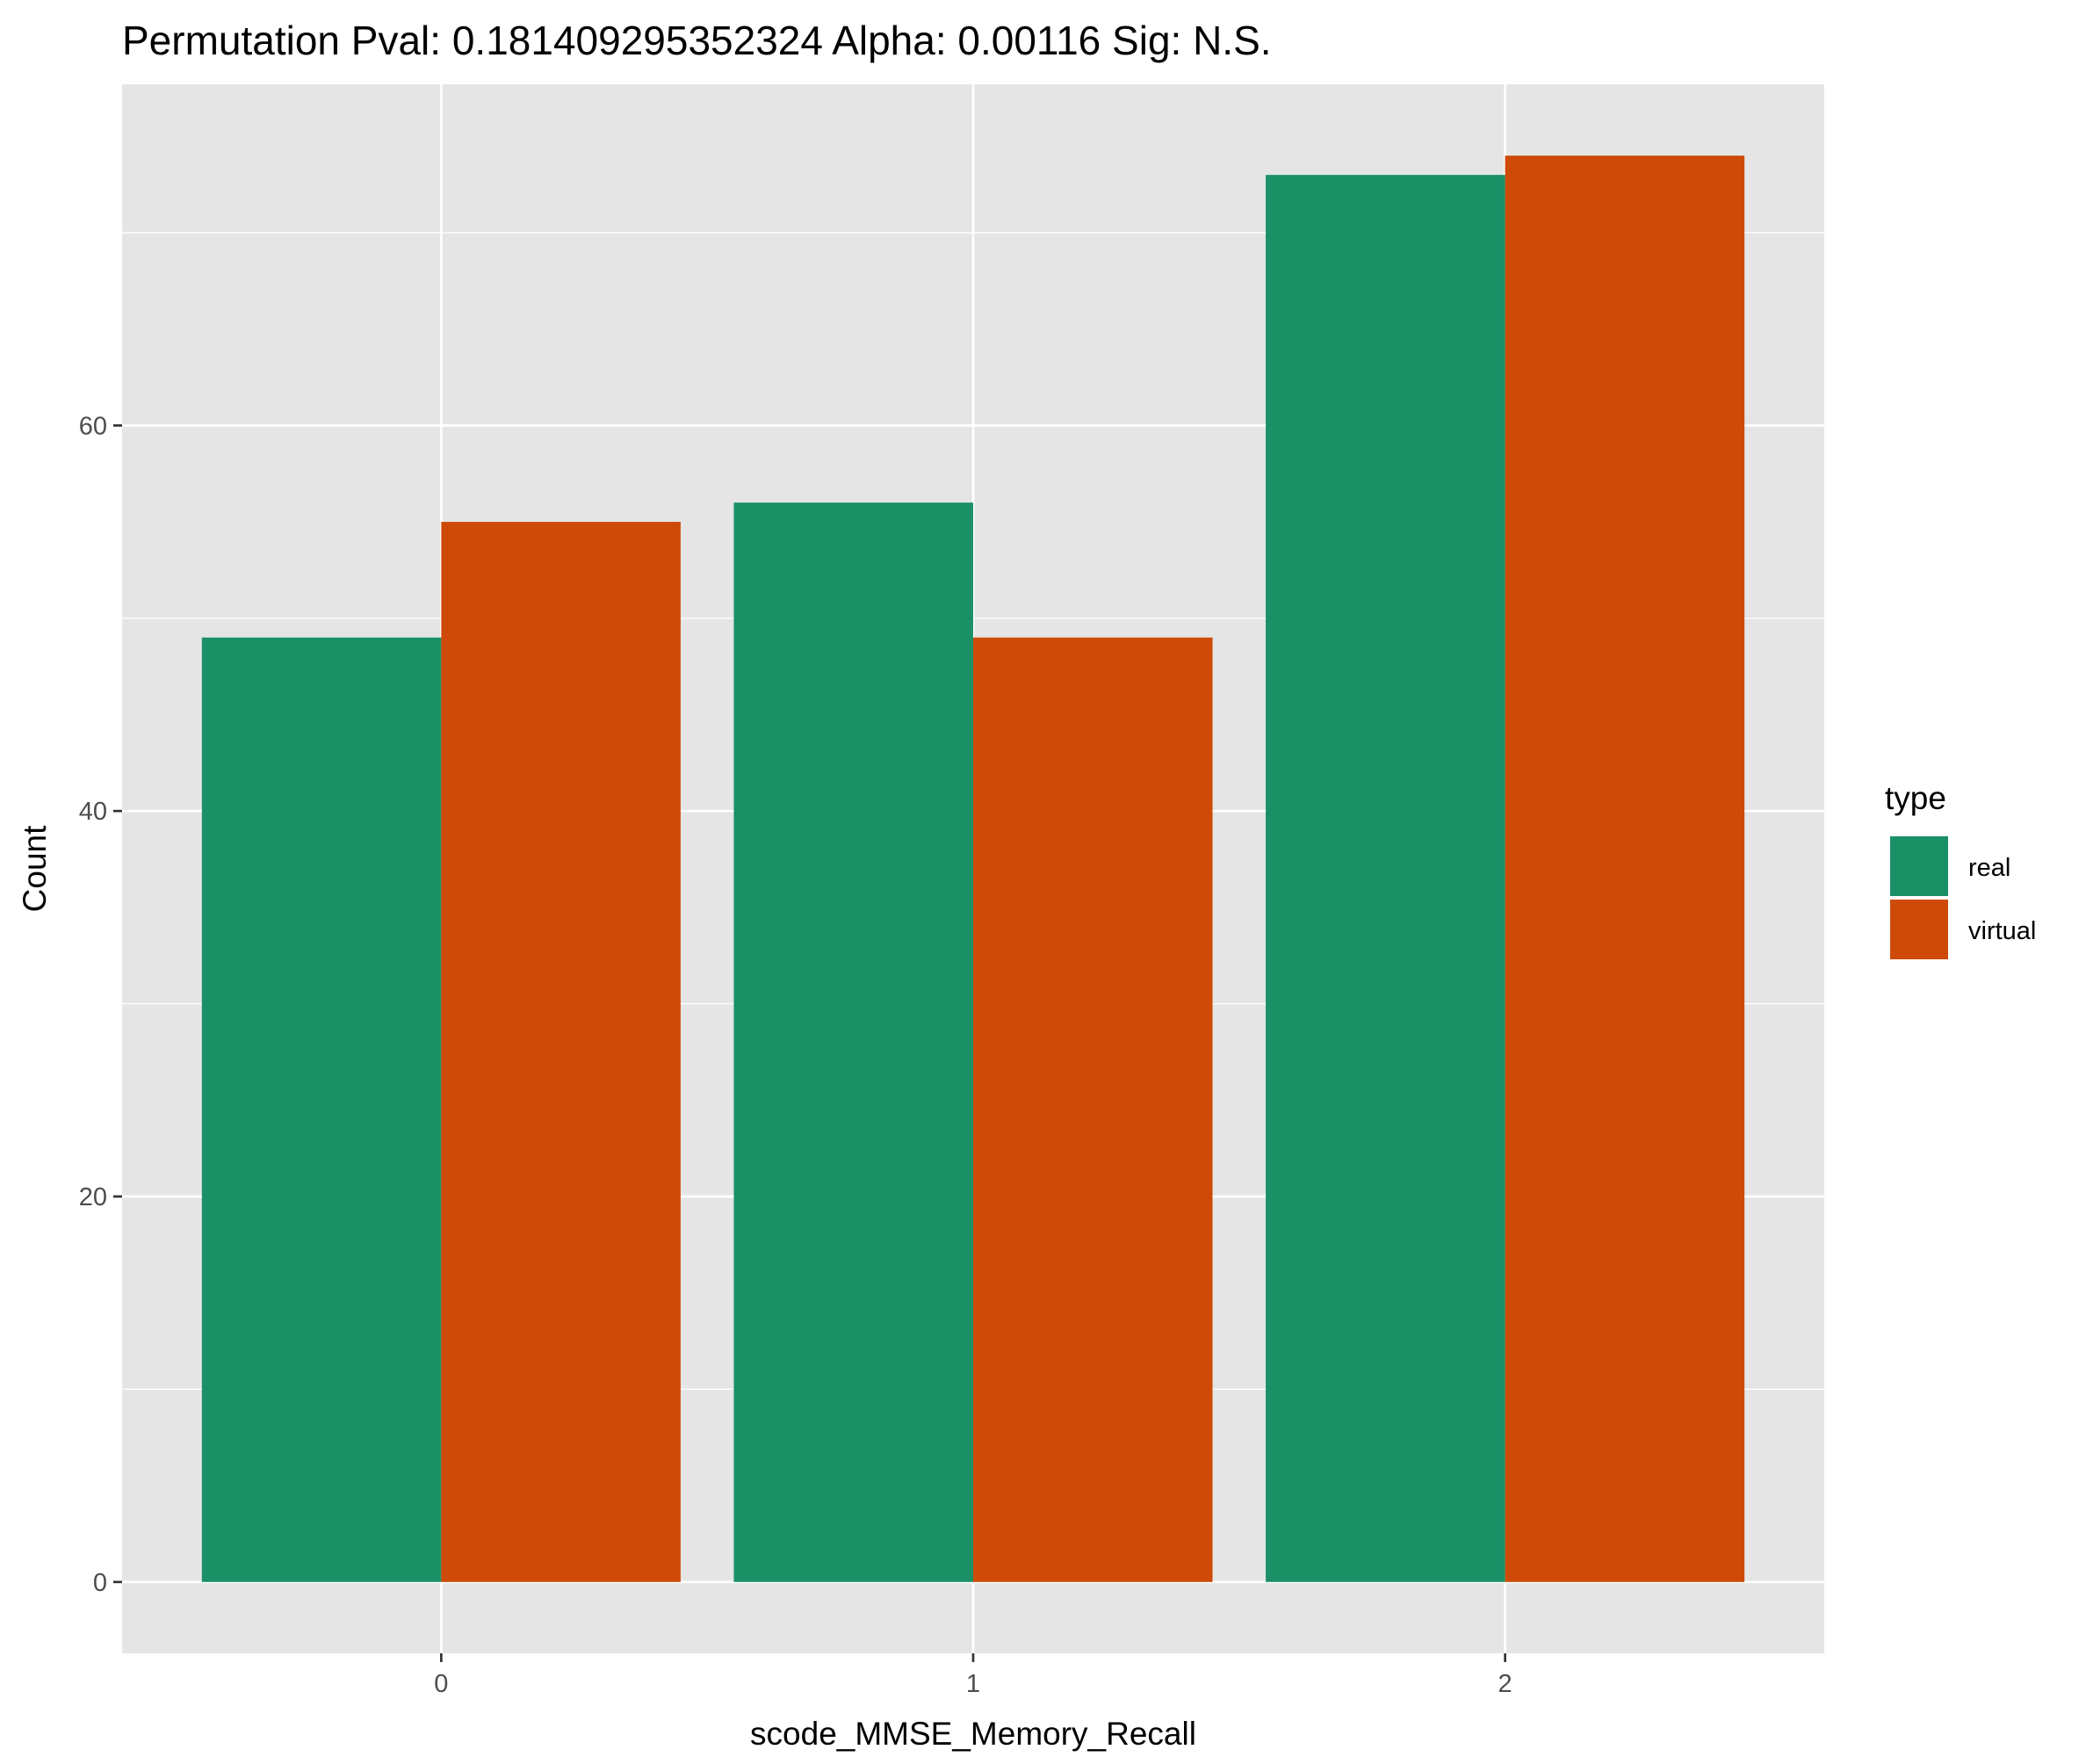 The image size is (2086, 1764). Describe the element at coordinates (1505, 1684) in the screenshot. I see `x-tick-label: 2` at that location.